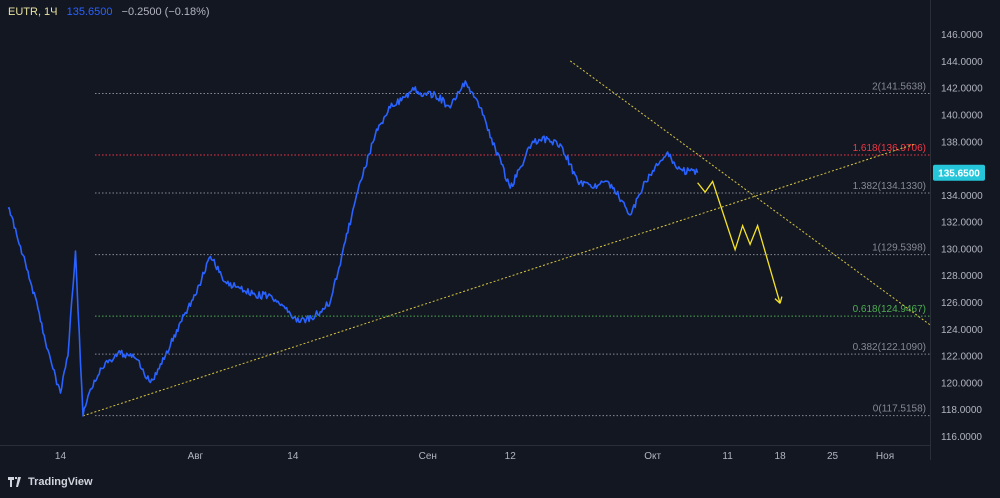 The image size is (1000, 498). What do you see at coordinates (727, 456) in the screenshot?
I see `time-tick-label: 11` at bounding box center [727, 456].